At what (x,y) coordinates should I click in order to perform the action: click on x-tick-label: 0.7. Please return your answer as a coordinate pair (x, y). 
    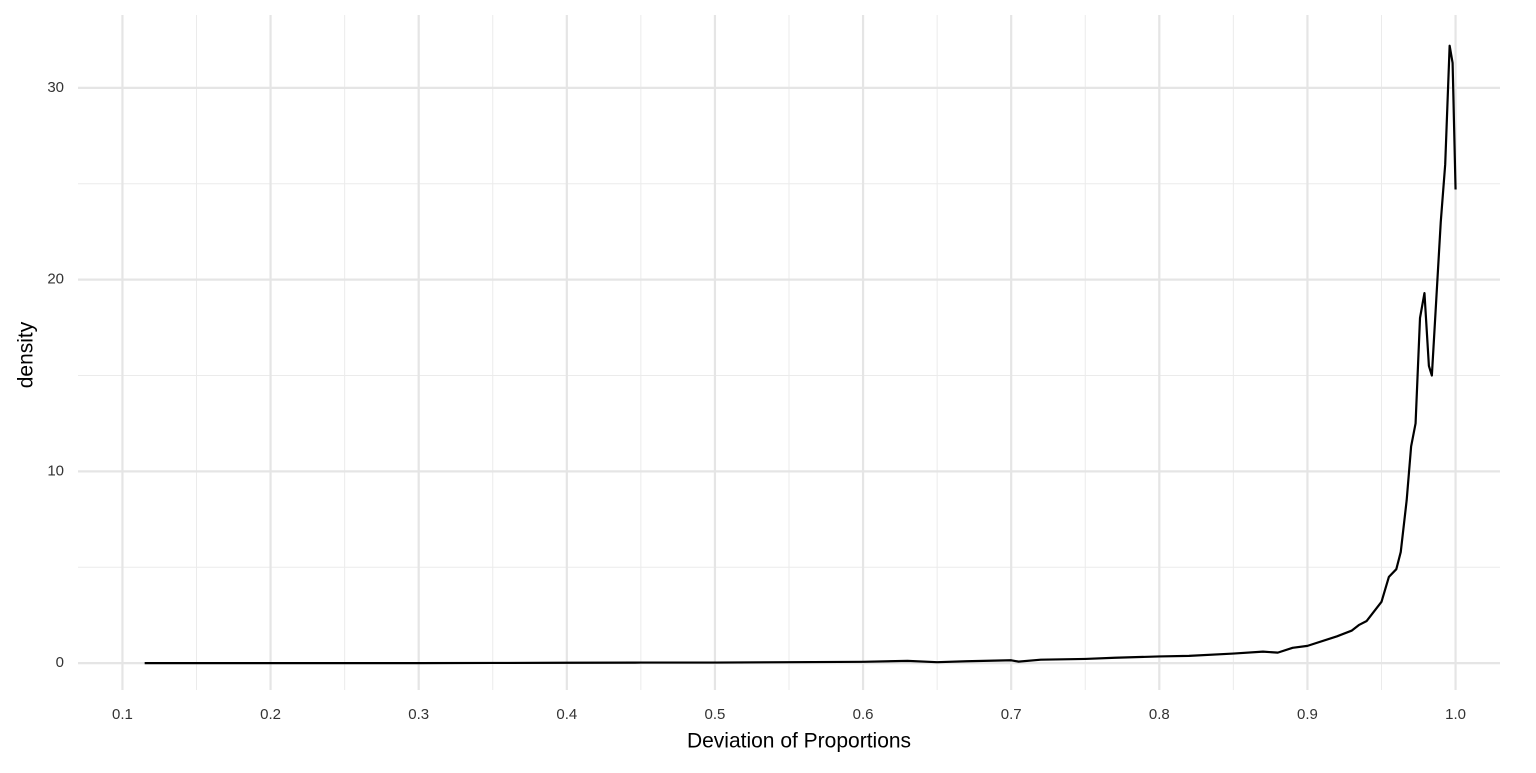
    Looking at the image, I should click on (1011, 714).